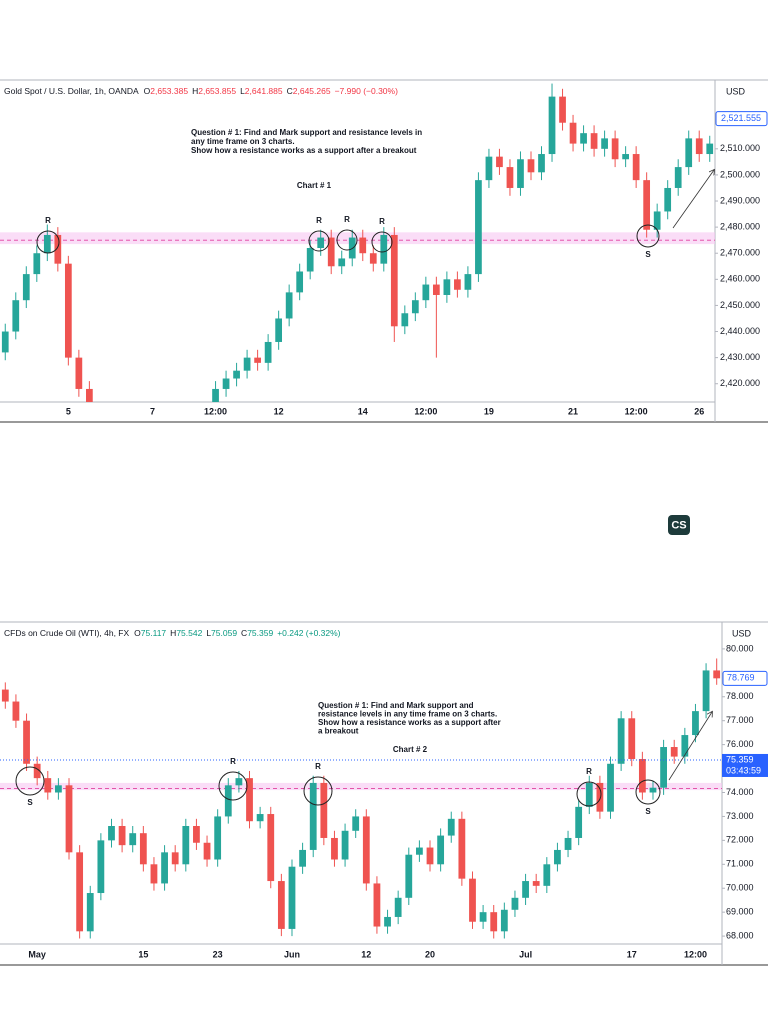 Image resolution: width=768 pixels, height=1024 pixels. Describe the element at coordinates (740, 840) in the screenshot. I see `y-tick-label: 72.000` at that location.